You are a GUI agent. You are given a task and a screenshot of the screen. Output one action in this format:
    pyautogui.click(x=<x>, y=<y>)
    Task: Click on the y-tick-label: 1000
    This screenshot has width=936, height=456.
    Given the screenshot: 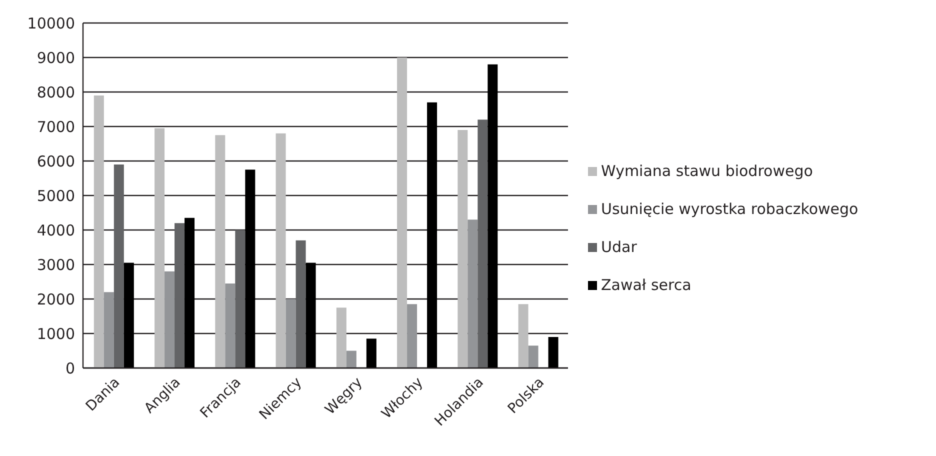 What is the action you would take?
    pyautogui.click(x=55, y=333)
    